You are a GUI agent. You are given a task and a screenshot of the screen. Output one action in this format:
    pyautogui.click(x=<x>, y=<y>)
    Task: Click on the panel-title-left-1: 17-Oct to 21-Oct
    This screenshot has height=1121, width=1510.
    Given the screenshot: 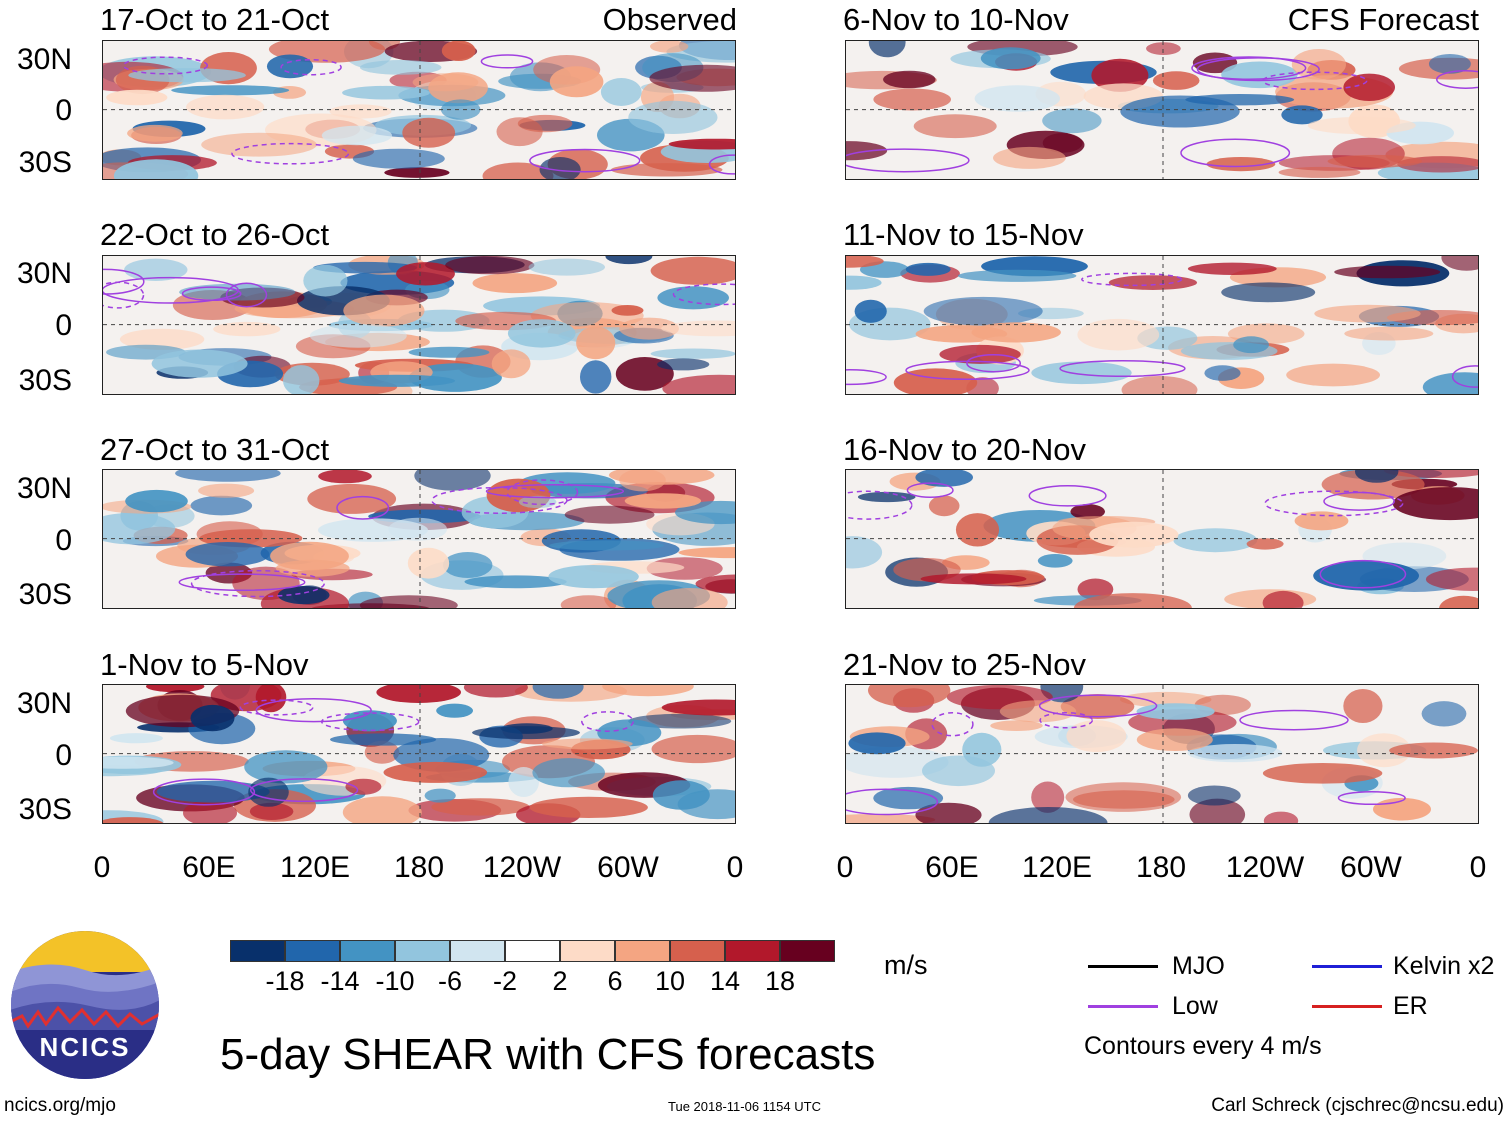 What is the action you would take?
    pyautogui.click(x=215, y=19)
    